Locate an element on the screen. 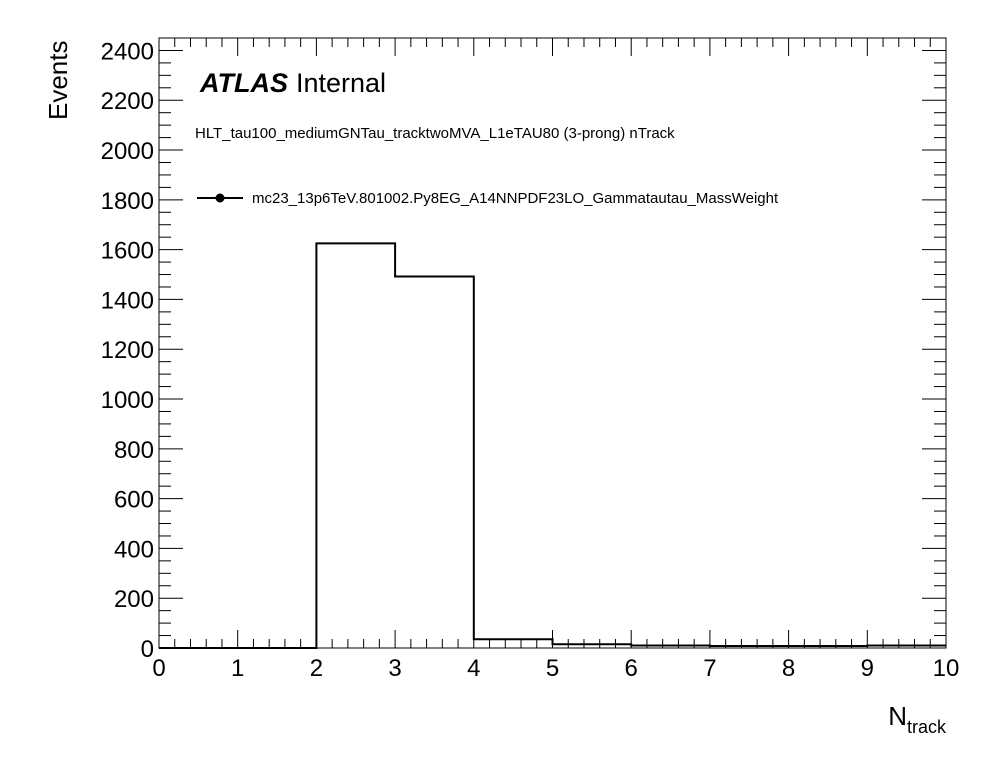  legend-marker is located at coordinates (220, 198).